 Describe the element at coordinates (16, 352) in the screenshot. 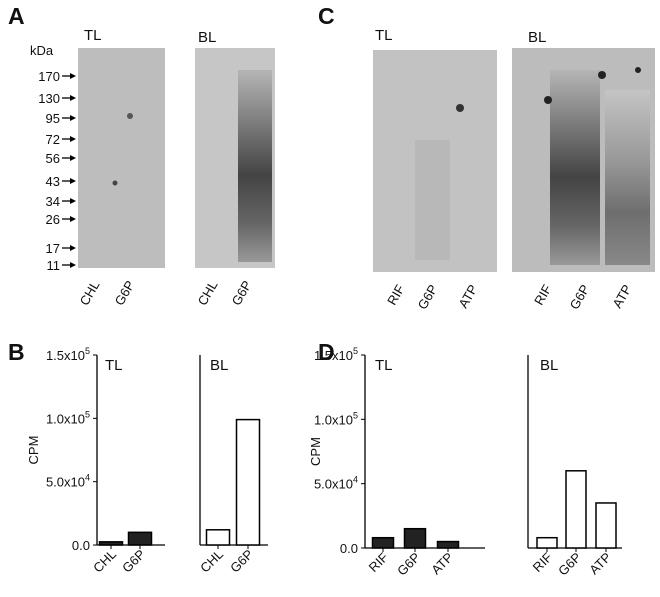

I see `panel-label: B` at that location.